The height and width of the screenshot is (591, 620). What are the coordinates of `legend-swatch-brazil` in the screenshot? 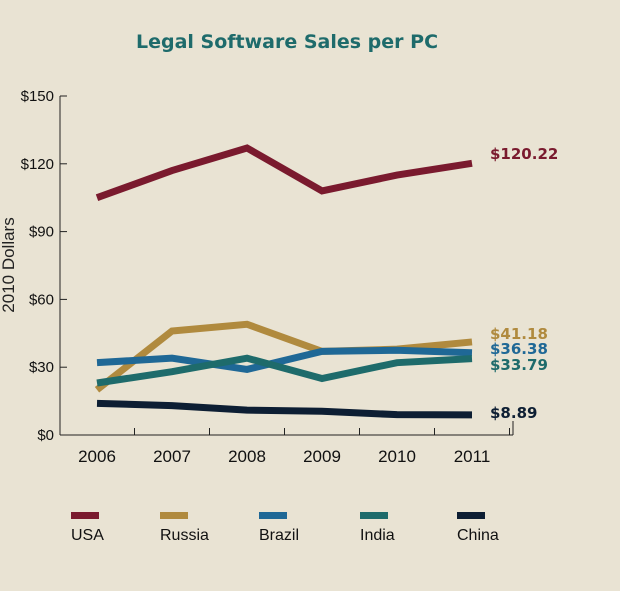 It's located at (273, 515).